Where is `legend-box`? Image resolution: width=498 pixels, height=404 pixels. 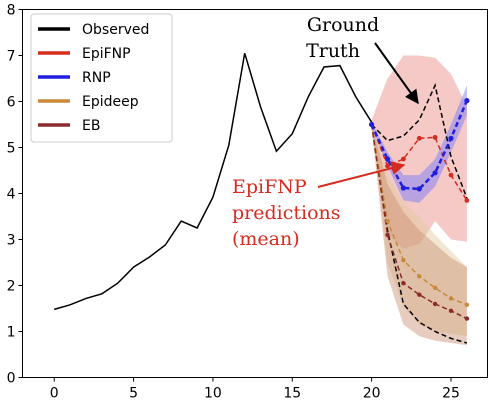
legend-box is located at coordinates (101, 78).